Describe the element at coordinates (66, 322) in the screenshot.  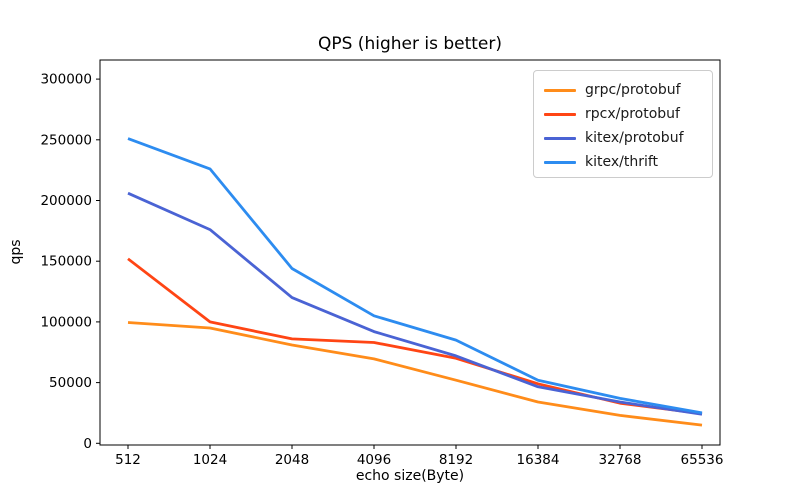
I see `svg-text: 100000` at that location.